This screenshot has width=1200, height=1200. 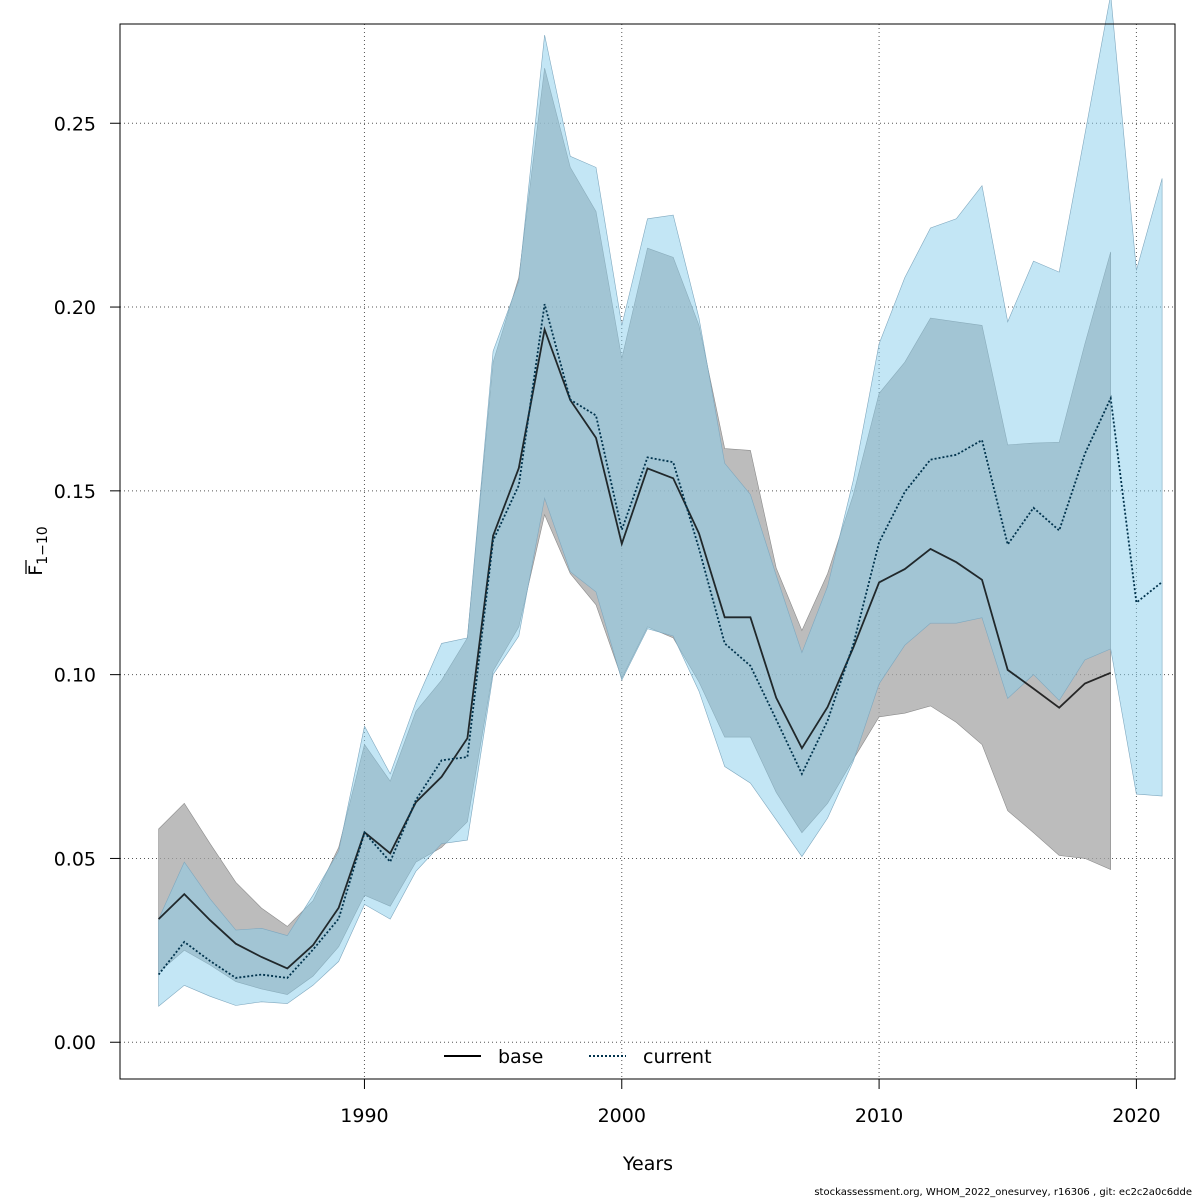 I want to click on y-tick-label-1: 0.05, so click(x=75, y=859).